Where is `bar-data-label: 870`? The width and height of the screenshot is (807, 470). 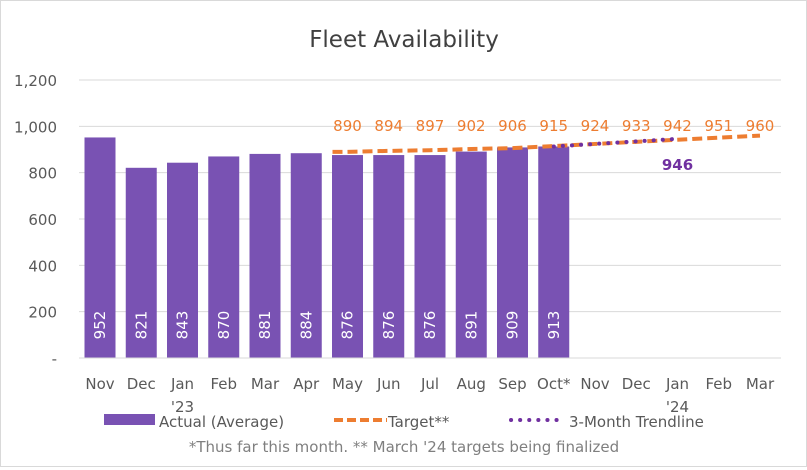
bar-data-label: 870 is located at coordinates (224, 325).